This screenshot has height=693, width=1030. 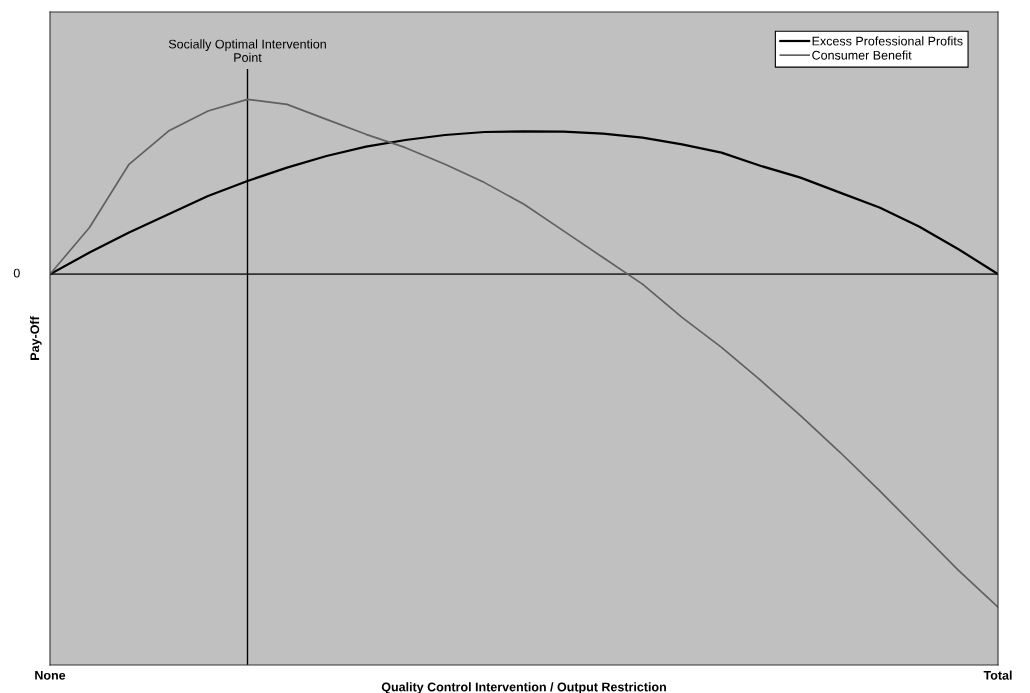 What do you see at coordinates (887, 41) in the screenshot?
I see `legend-label: Excess Professional Profits` at bounding box center [887, 41].